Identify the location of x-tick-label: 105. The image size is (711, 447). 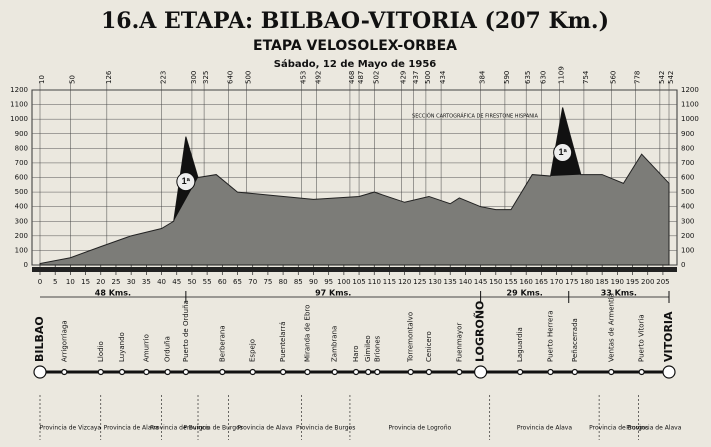
(358, 282).